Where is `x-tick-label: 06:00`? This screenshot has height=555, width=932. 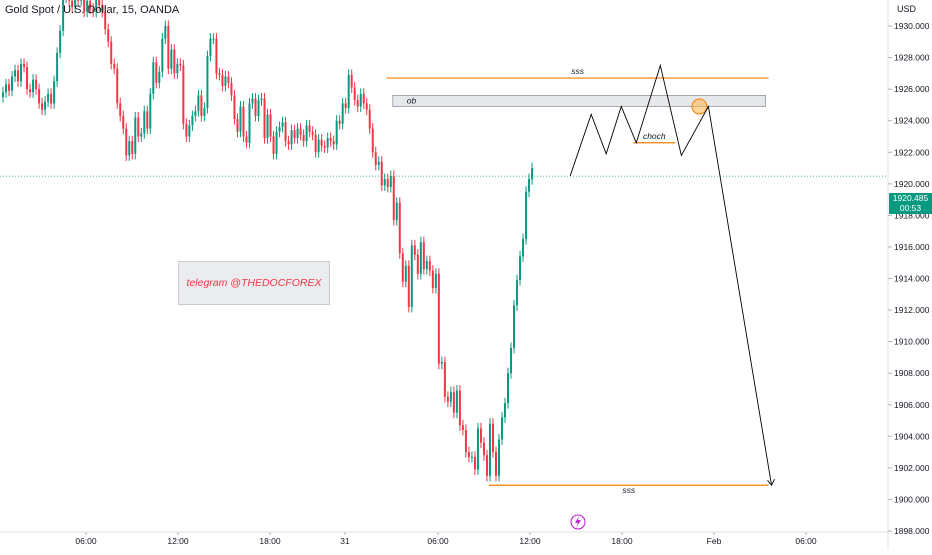
x-tick-label: 06:00 is located at coordinates (438, 541).